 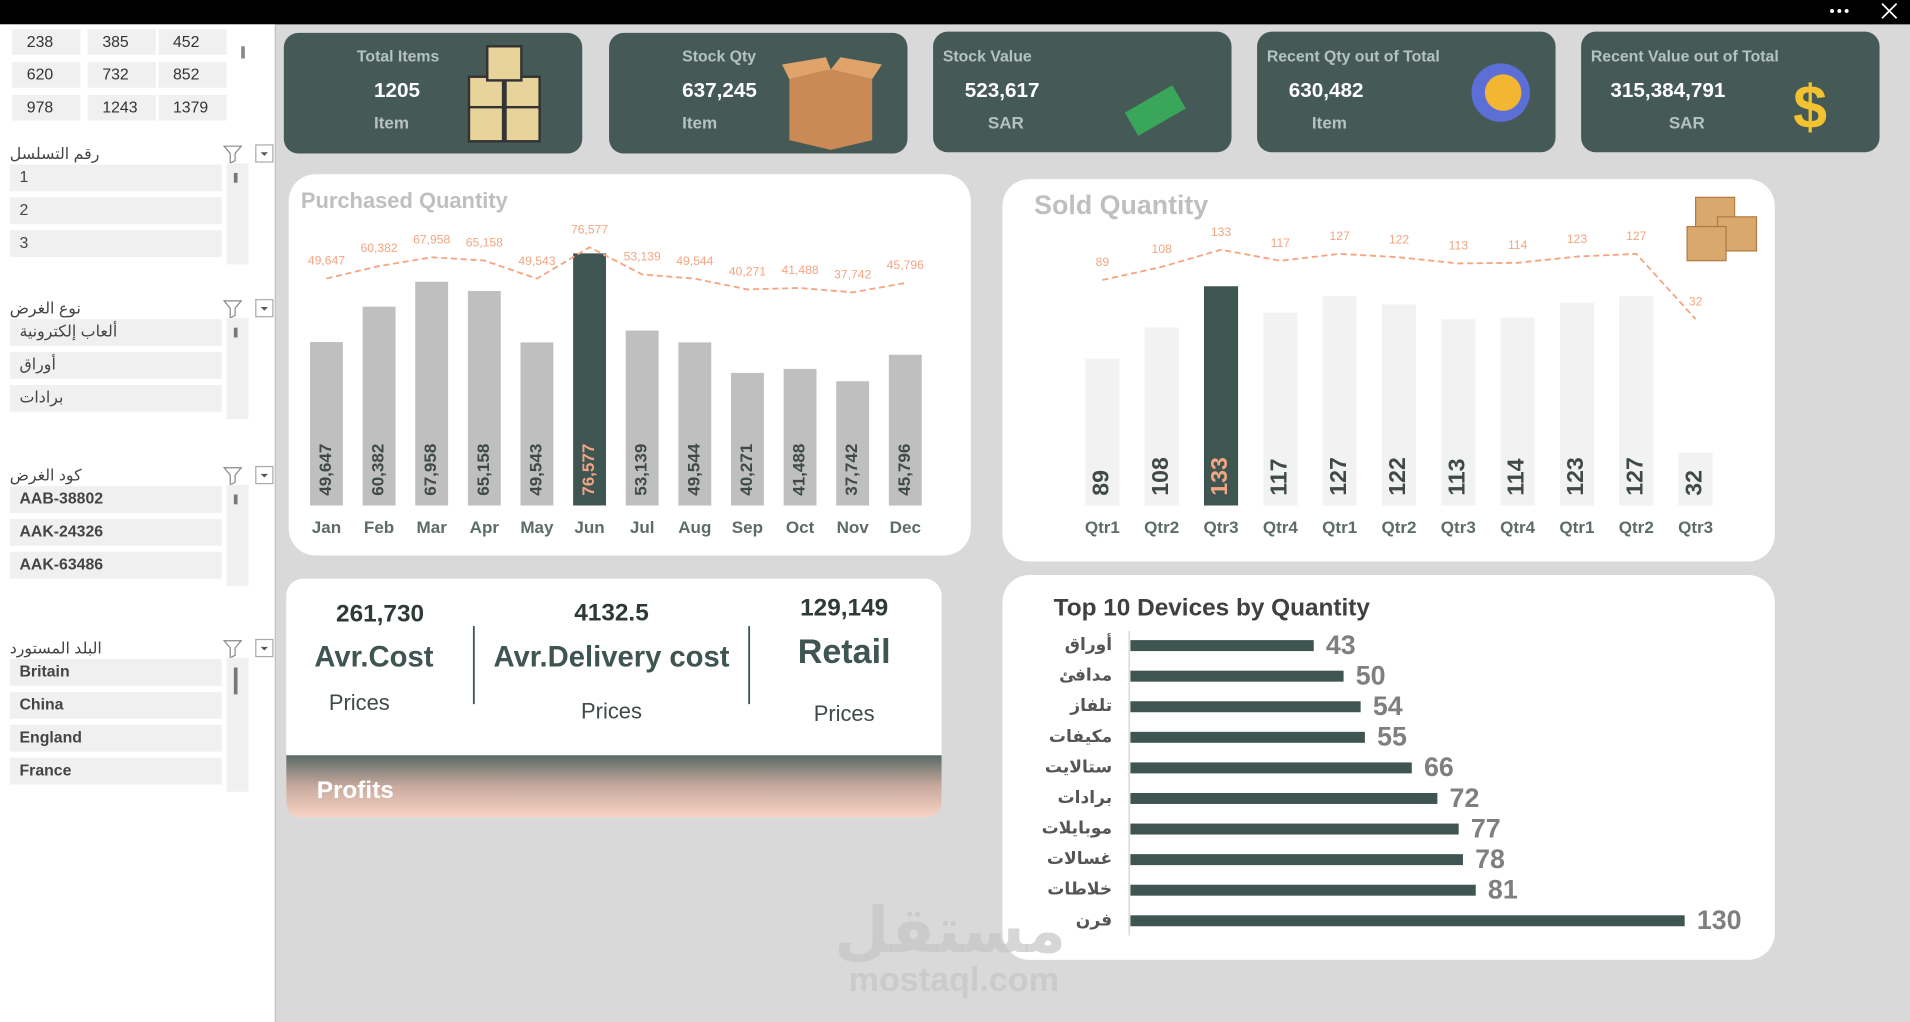 What do you see at coordinates (1160, 476) in the screenshot?
I see `bar-value-label: 108` at bounding box center [1160, 476].